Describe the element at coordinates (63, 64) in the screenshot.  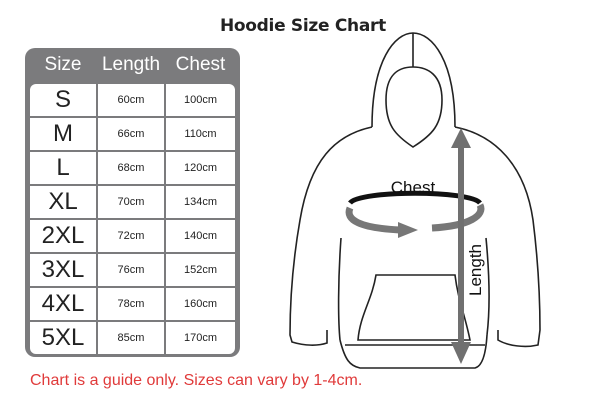
I see `header-size: Size` at that location.